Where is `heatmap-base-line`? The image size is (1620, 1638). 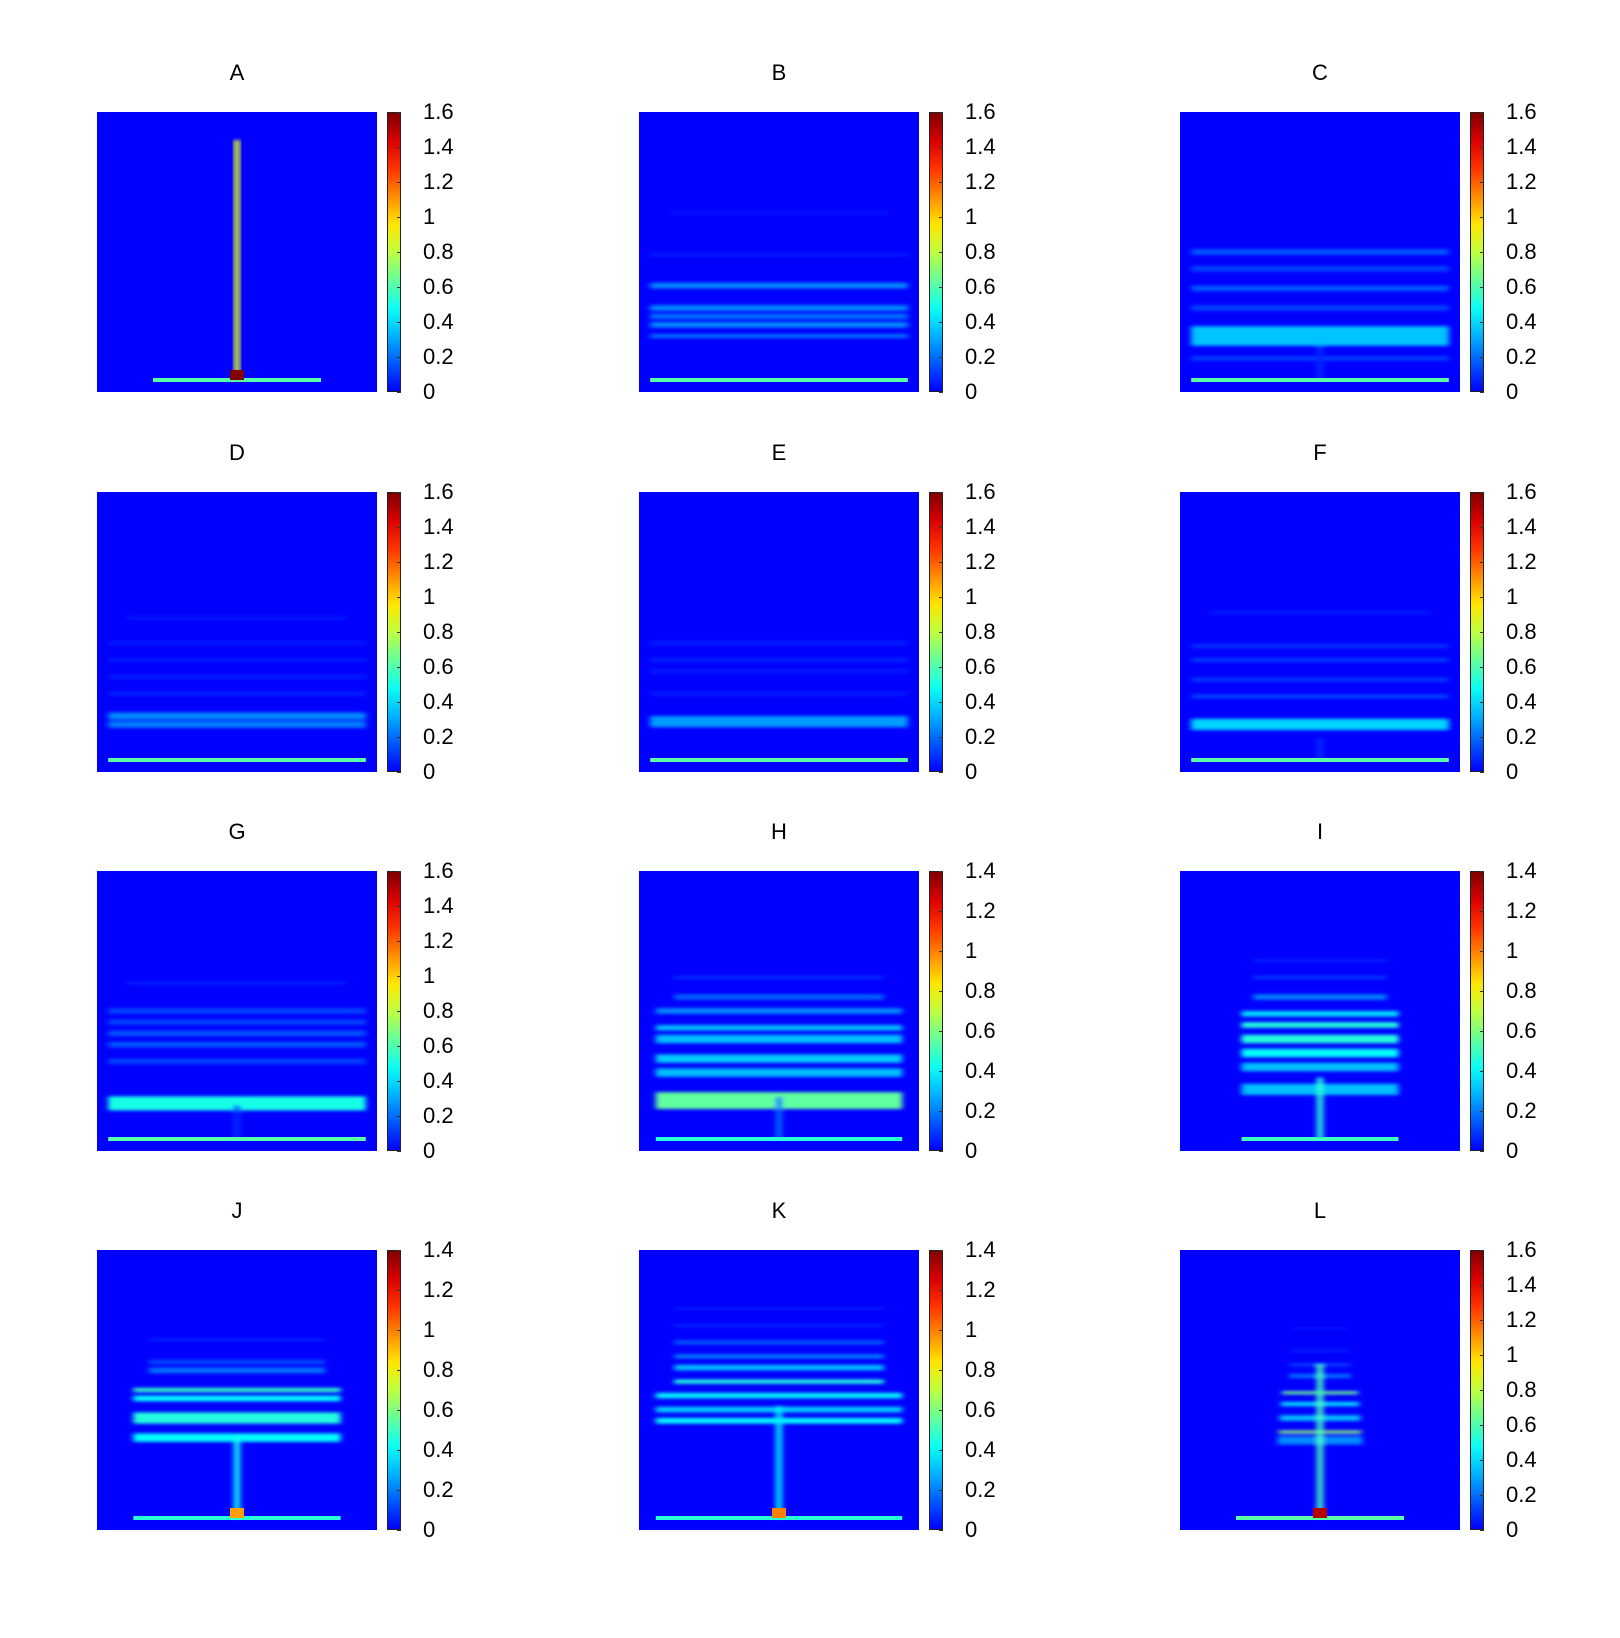
heatmap-base-line is located at coordinates (779, 380).